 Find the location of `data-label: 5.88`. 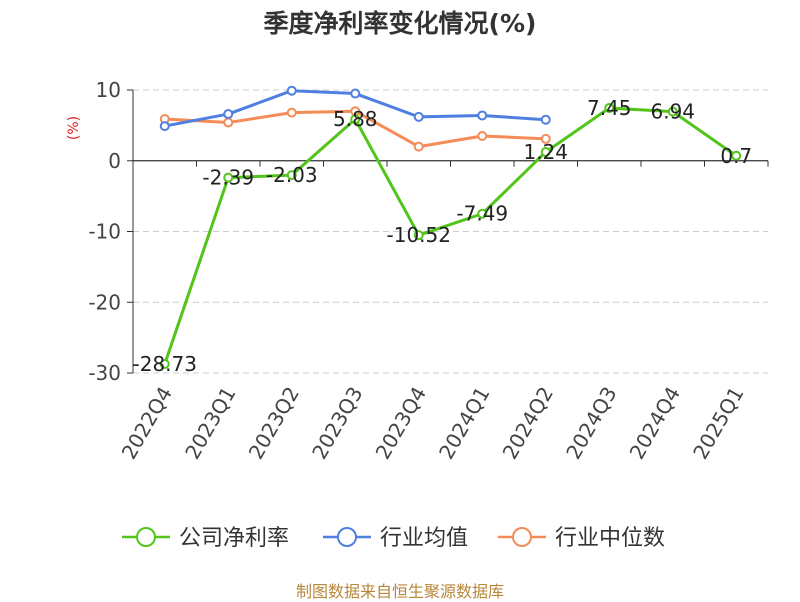

data-label: 5.88 is located at coordinates (355, 119).